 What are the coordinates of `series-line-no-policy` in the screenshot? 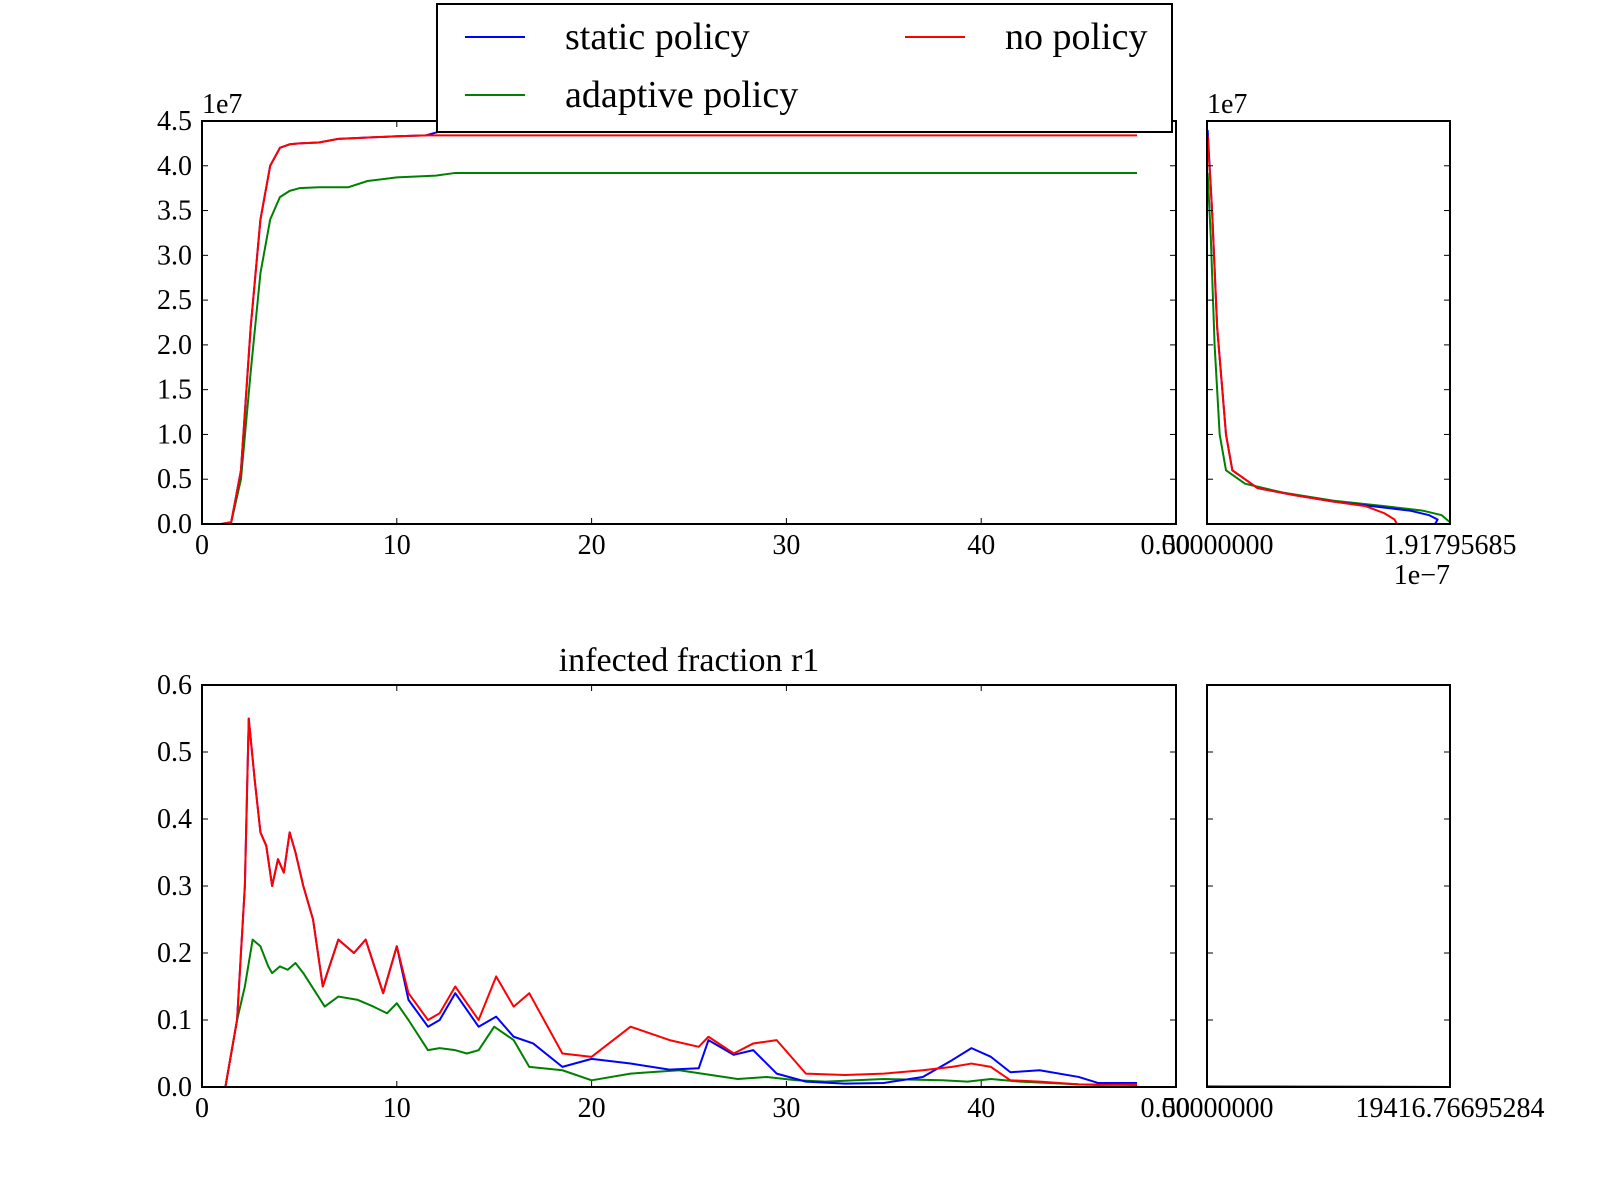 It's located at (1302, 329).